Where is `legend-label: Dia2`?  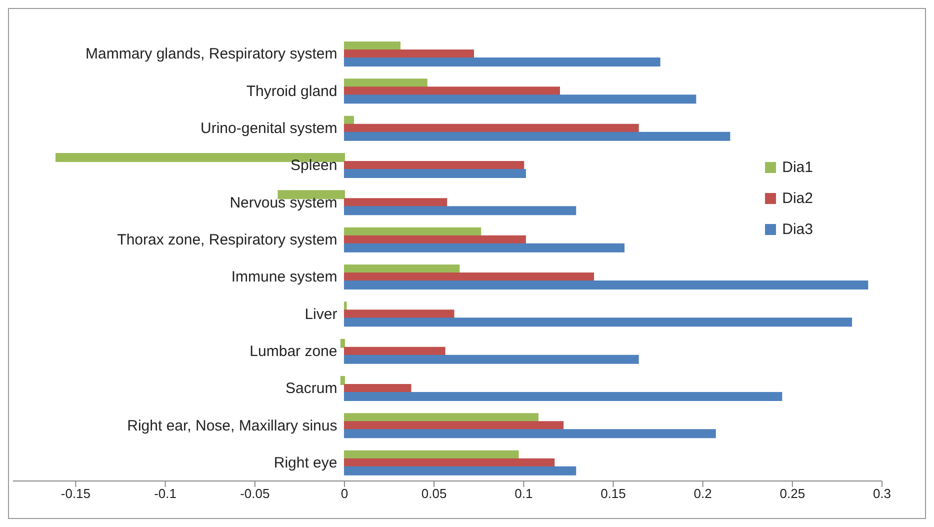
legend-label: Dia2 is located at coordinates (797, 198).